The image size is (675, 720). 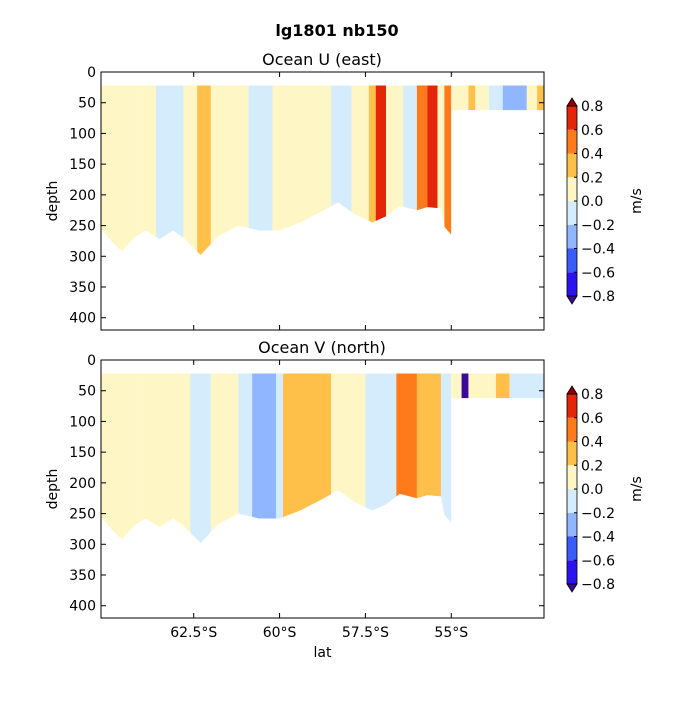 What do you see at coordinates (637, 489) in the screenshot?
I see `colorbar-label-v: m/s` at bounding box center [637, 489].